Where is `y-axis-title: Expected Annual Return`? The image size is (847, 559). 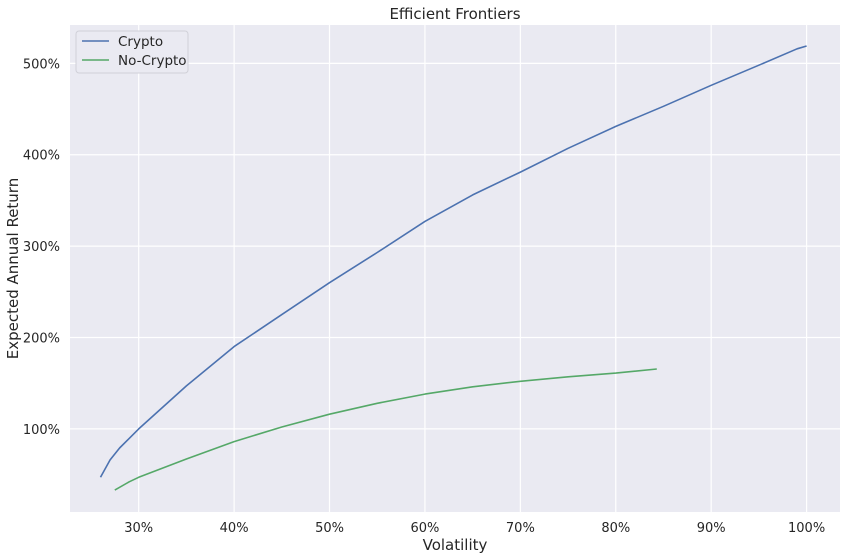 y-axis-title: Expected Annual Return is located at coordinates (13, 268).